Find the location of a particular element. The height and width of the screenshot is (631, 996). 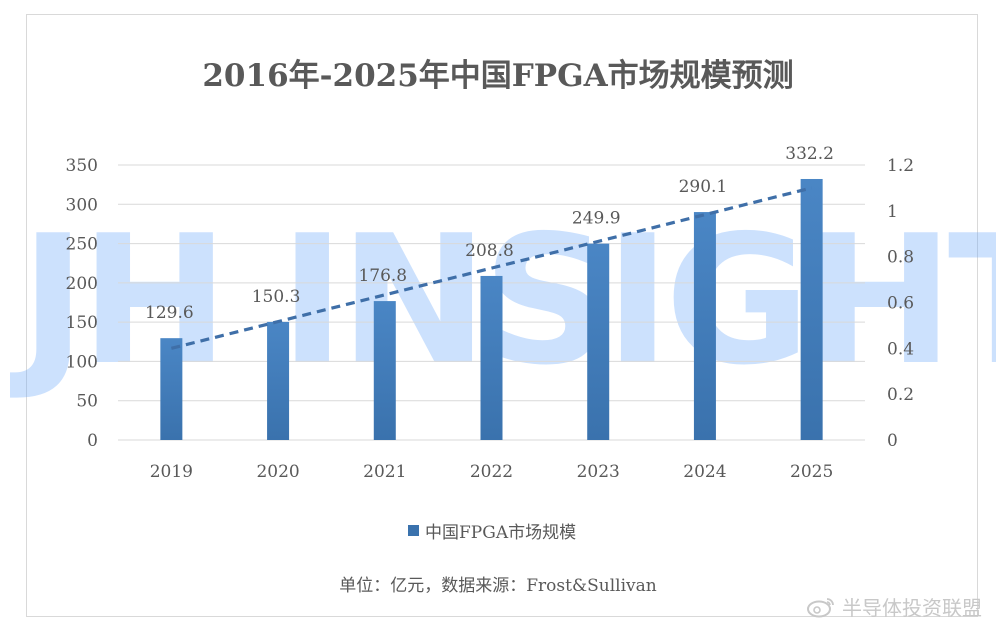

data-label: 249.9 is located at coordinates (596, 219).